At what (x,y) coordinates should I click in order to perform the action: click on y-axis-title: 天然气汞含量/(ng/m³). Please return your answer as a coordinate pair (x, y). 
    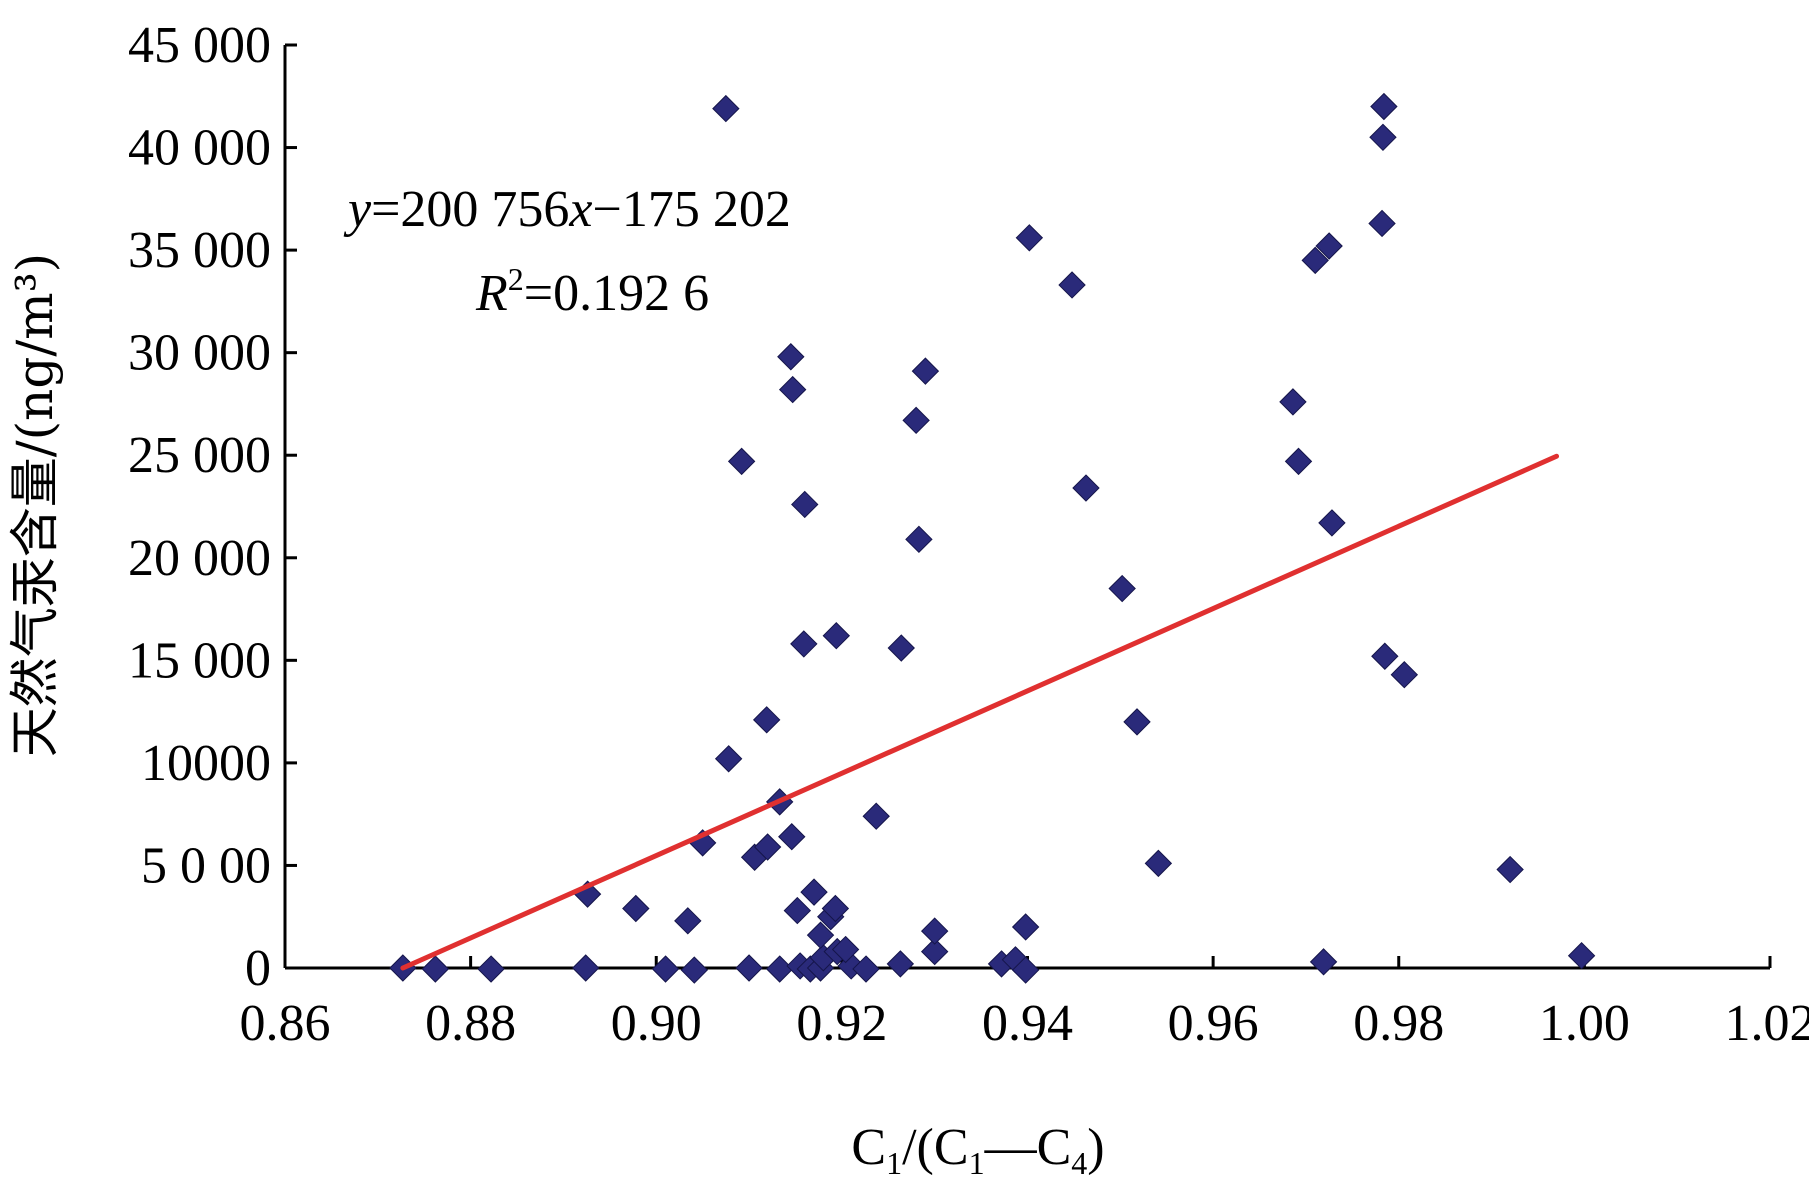
    Looking at the image, I should click on (35, 505).